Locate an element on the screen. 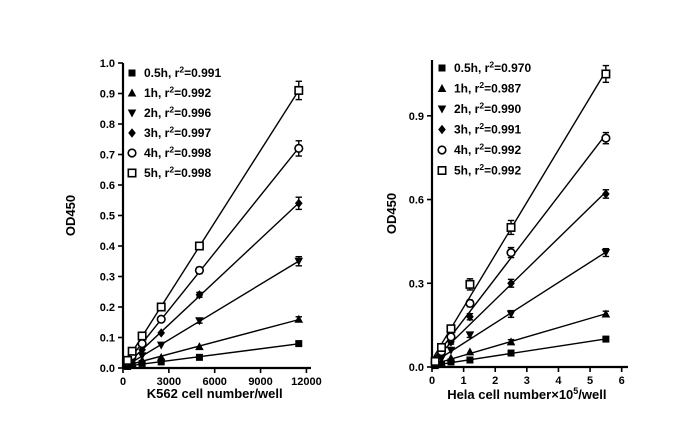  legend-label: 5h, r2=0.992 is located at coordinates (487, 170).